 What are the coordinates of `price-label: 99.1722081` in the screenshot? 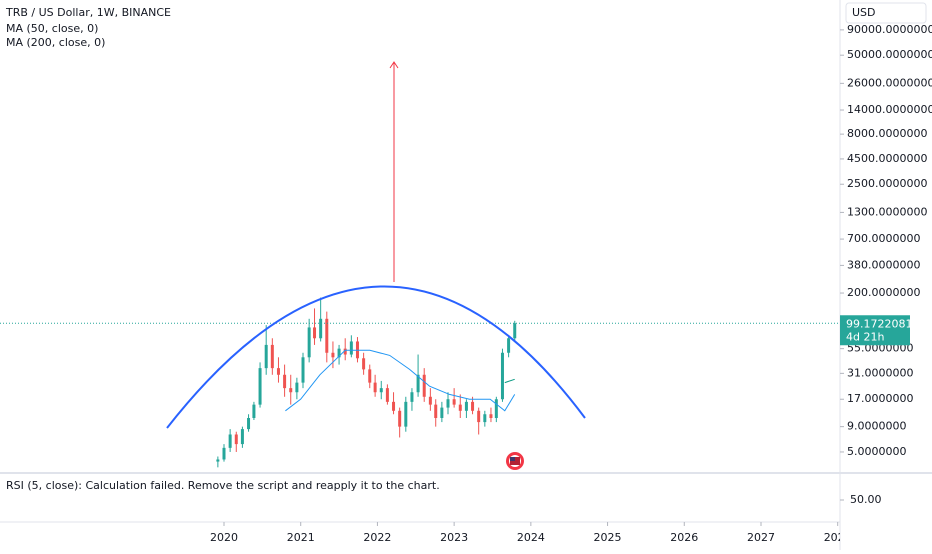 It's located at (879, 323).